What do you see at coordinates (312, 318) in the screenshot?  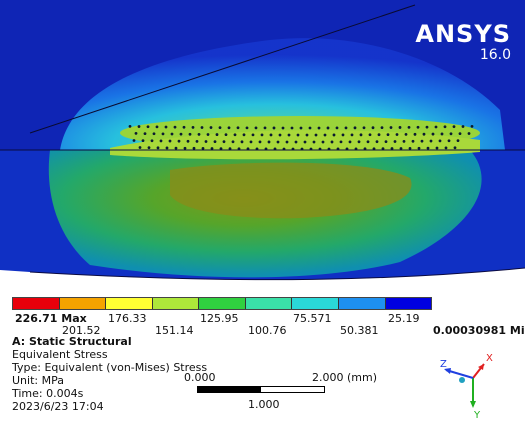 I see `legend-upper-value: 75.571` at bounding box center [312, 318].